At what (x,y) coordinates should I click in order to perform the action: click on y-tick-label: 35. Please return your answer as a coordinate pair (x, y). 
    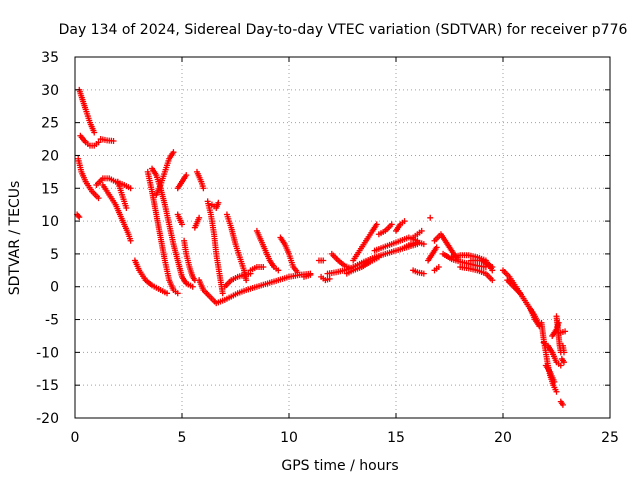
    Looking at the image, I should click on (50, 58).